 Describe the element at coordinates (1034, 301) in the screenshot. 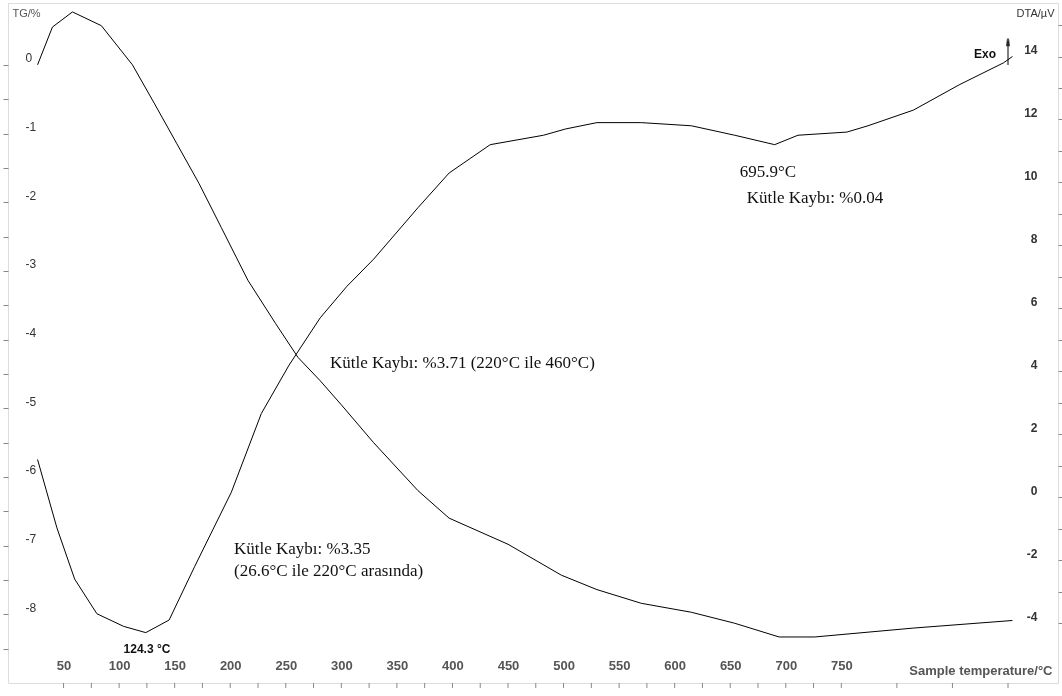

I see `y2-tick-label: 6` at that location.